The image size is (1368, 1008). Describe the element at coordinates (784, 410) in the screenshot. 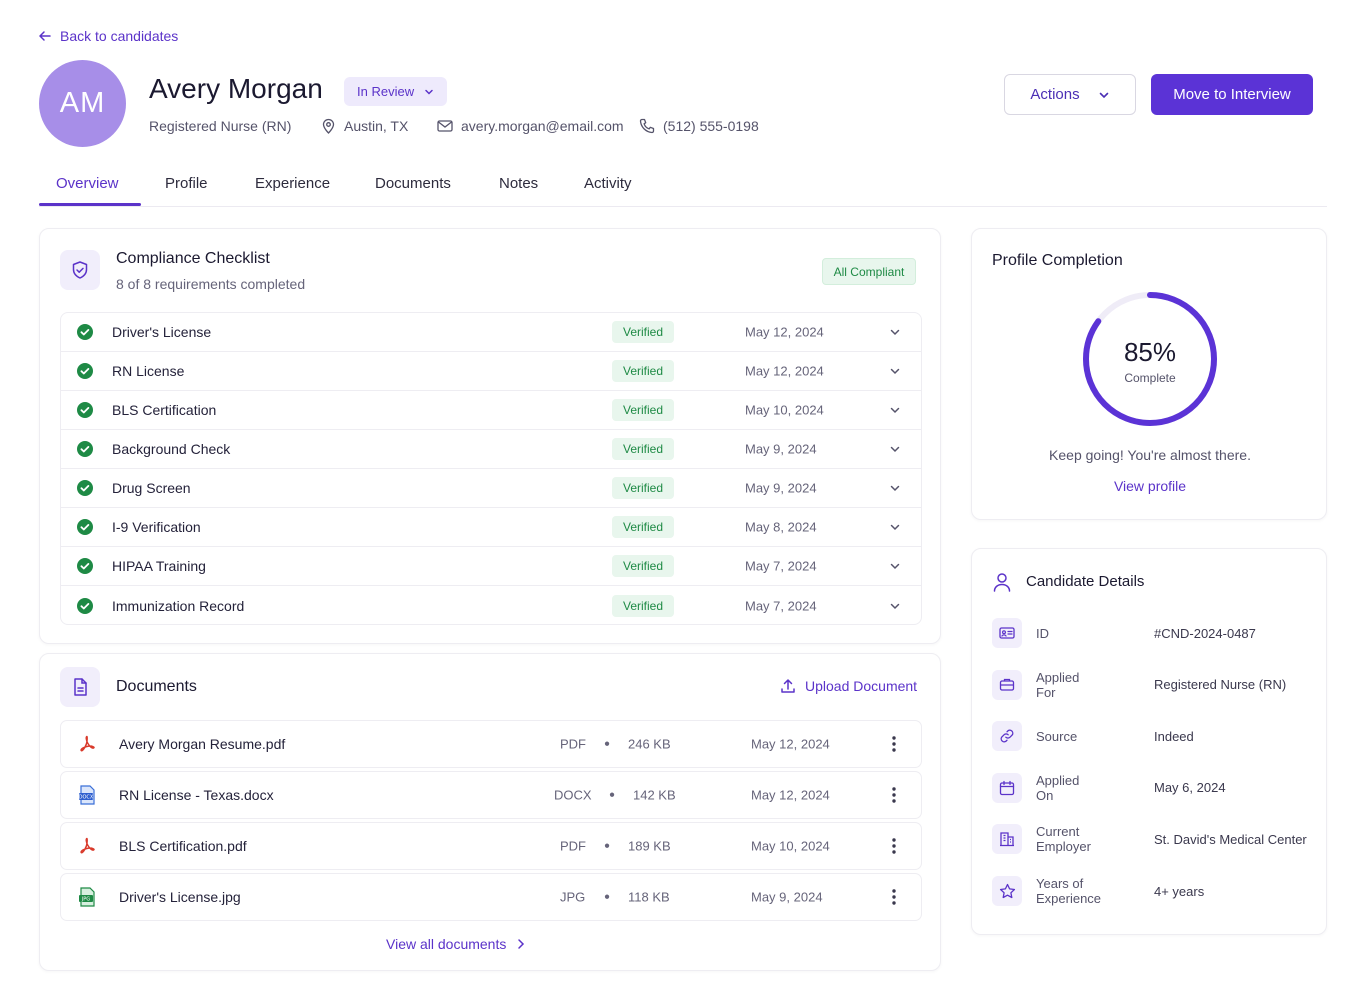

I see `verified-date: May 10, 2024` at that location.